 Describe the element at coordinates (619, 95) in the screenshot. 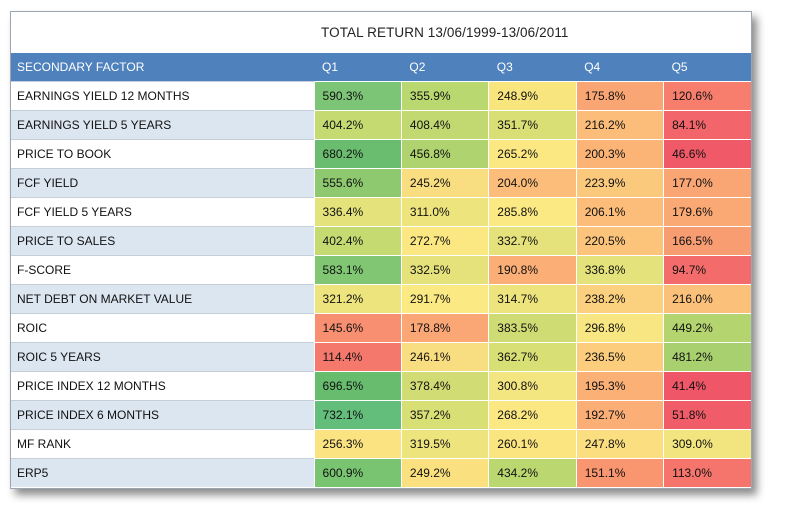

I see `return-cell-q4: 175.8%` at that location.